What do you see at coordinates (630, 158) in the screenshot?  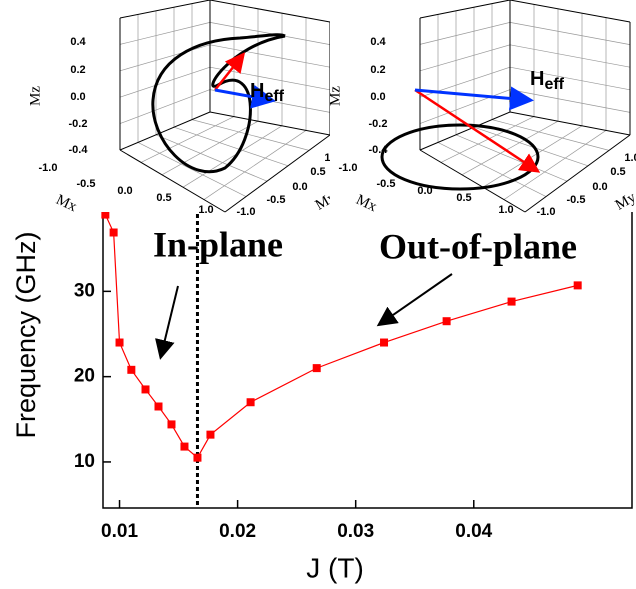 I see `inset-y-tick-label: 1.0` at bounding box center [630, 158].